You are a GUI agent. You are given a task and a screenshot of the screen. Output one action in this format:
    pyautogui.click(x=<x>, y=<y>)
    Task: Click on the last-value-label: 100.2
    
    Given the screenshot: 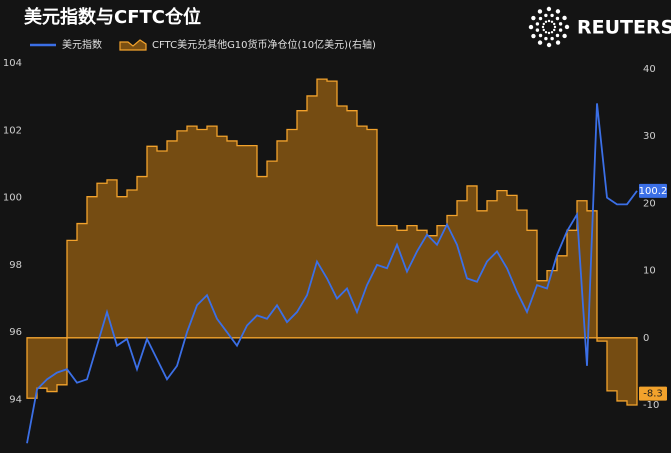 What is the action you would take?
    pyautogui.click(x=653, y=191)
    